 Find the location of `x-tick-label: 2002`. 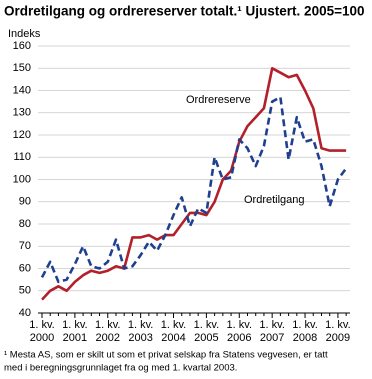

x-tick-label: 2002 is located at coordinates (108, 338).